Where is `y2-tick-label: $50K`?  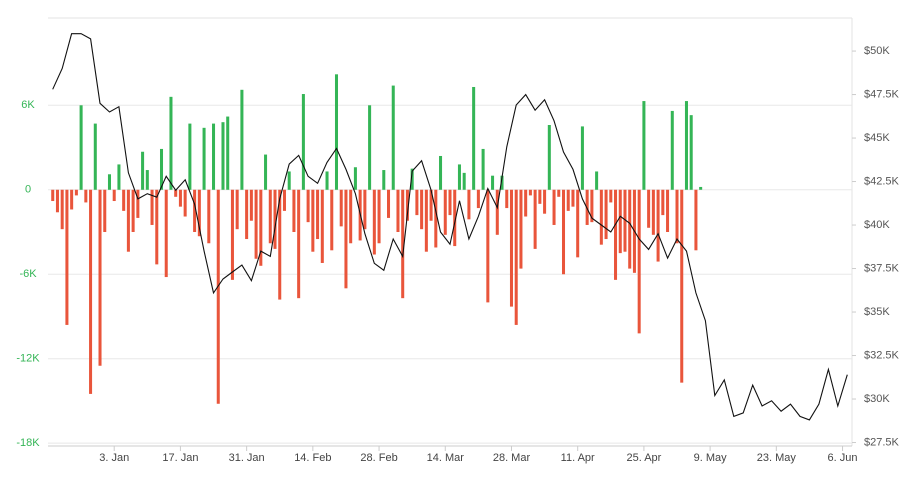 y2-tick-label: $50K is located at coordinates (877, 51).